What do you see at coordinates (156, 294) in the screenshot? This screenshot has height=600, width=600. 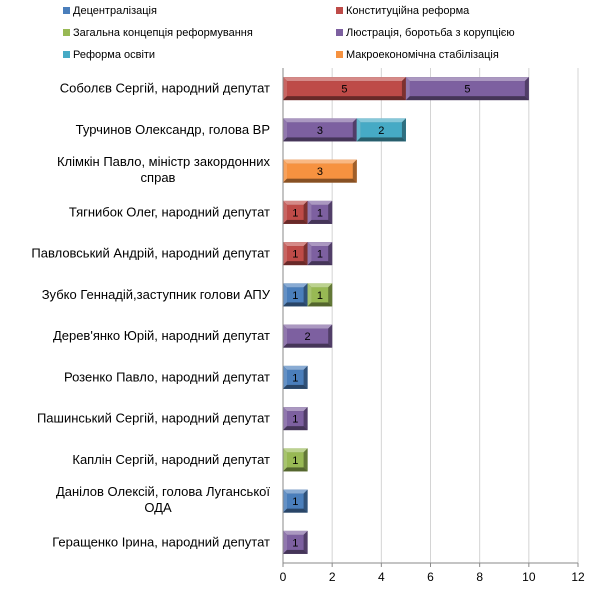 I see `category-label: Зубко Геннадій,заступник голови АПУ` at bounding box center [156, 294].